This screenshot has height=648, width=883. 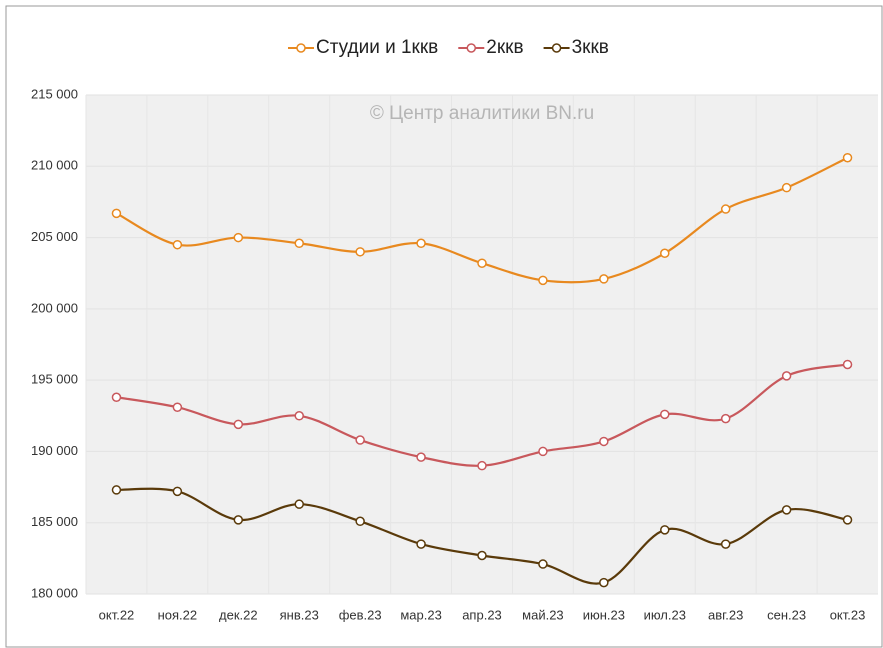 I want to click on y-tick-label: 200 000, so click(x=54, y=307).